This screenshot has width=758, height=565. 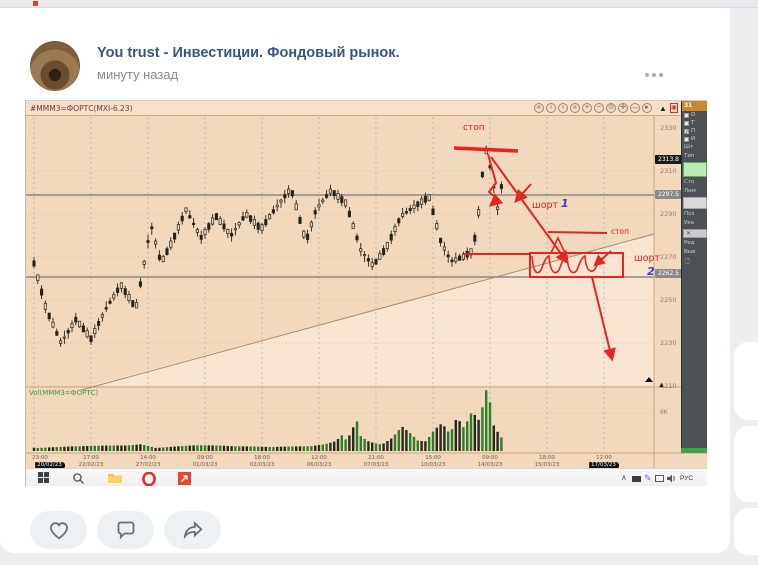 What do you see at coordinates (668, 159) in the screenshot?
I see `last-price-badge: 2313.8` at bounding box center [668, 159].